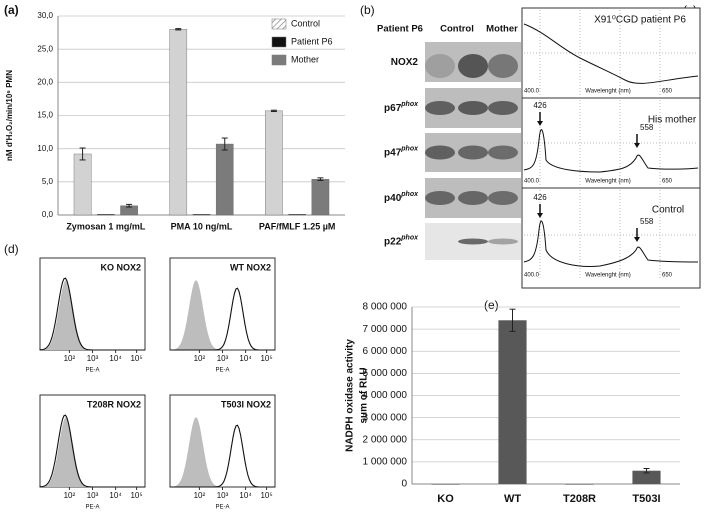 The width and height of the screenshot is (709, 530). What do you see at coordinates (45, 115) in the screenshot?
I see `y-tick-label: 15,0` at bounding box center [45, 115].